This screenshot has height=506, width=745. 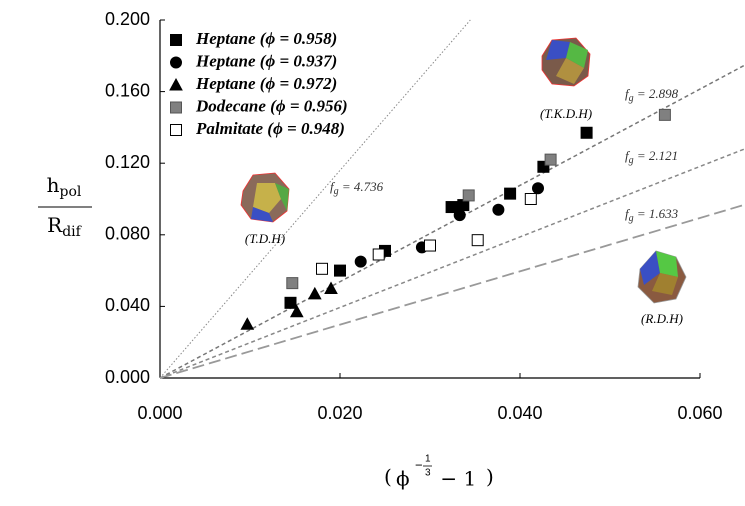 What do you see at coordinates (270, 128) in the screenshot?
I see `legend-label: Palmitate (ϕ = 0.948)` at bounding box center [270, 128].